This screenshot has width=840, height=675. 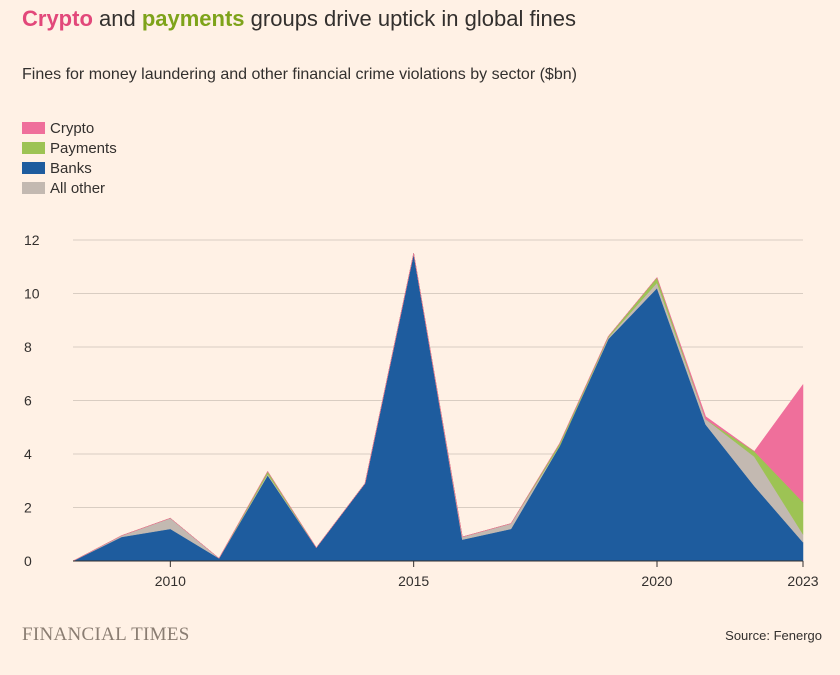 I want to click on legend-label: All other, so click(x=78, y=188).